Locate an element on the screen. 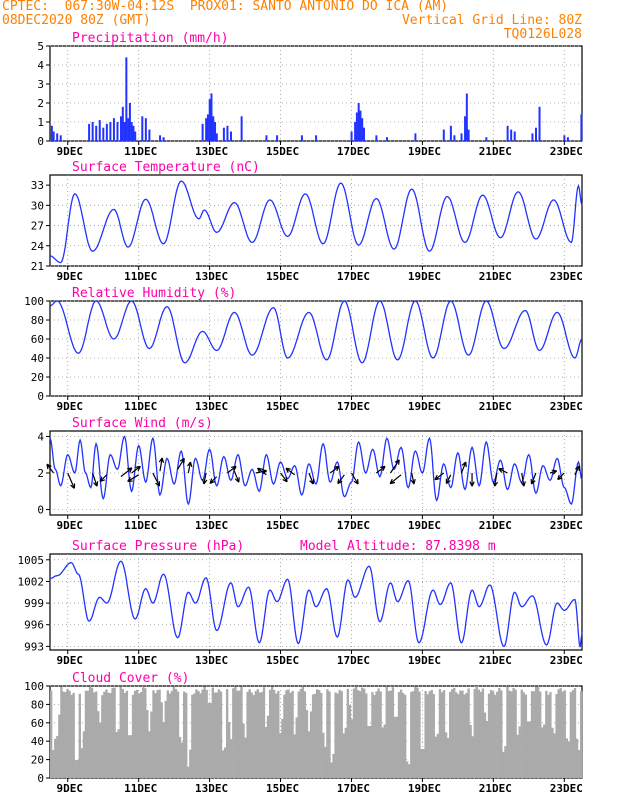 The width and height of the screenshot is (618, 800). y-tick-label: 20 is located at coordinates (37, 760).